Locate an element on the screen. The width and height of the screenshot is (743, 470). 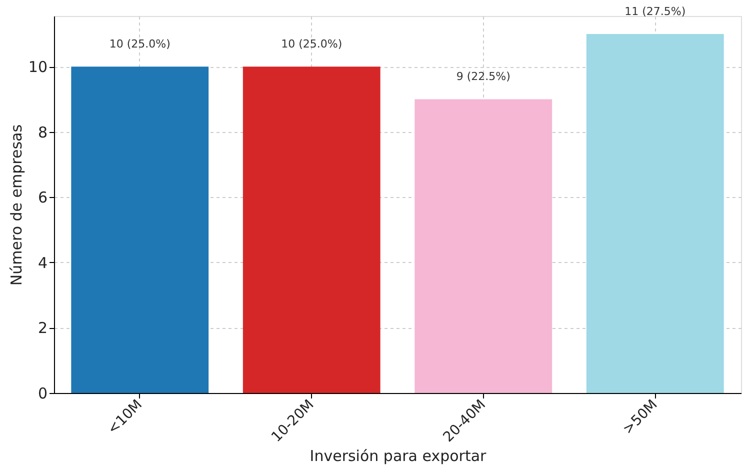
x-axis-title: Inversión para exportar is located at coordinates (399, 455).